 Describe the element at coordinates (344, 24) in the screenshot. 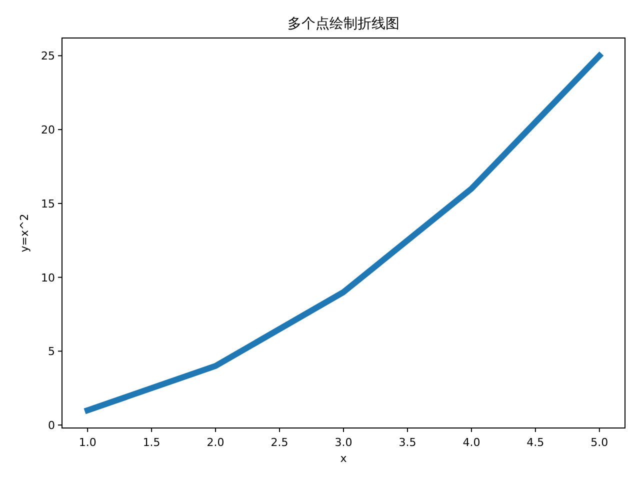

I see `title: 多个点绘制折线图` at that location.